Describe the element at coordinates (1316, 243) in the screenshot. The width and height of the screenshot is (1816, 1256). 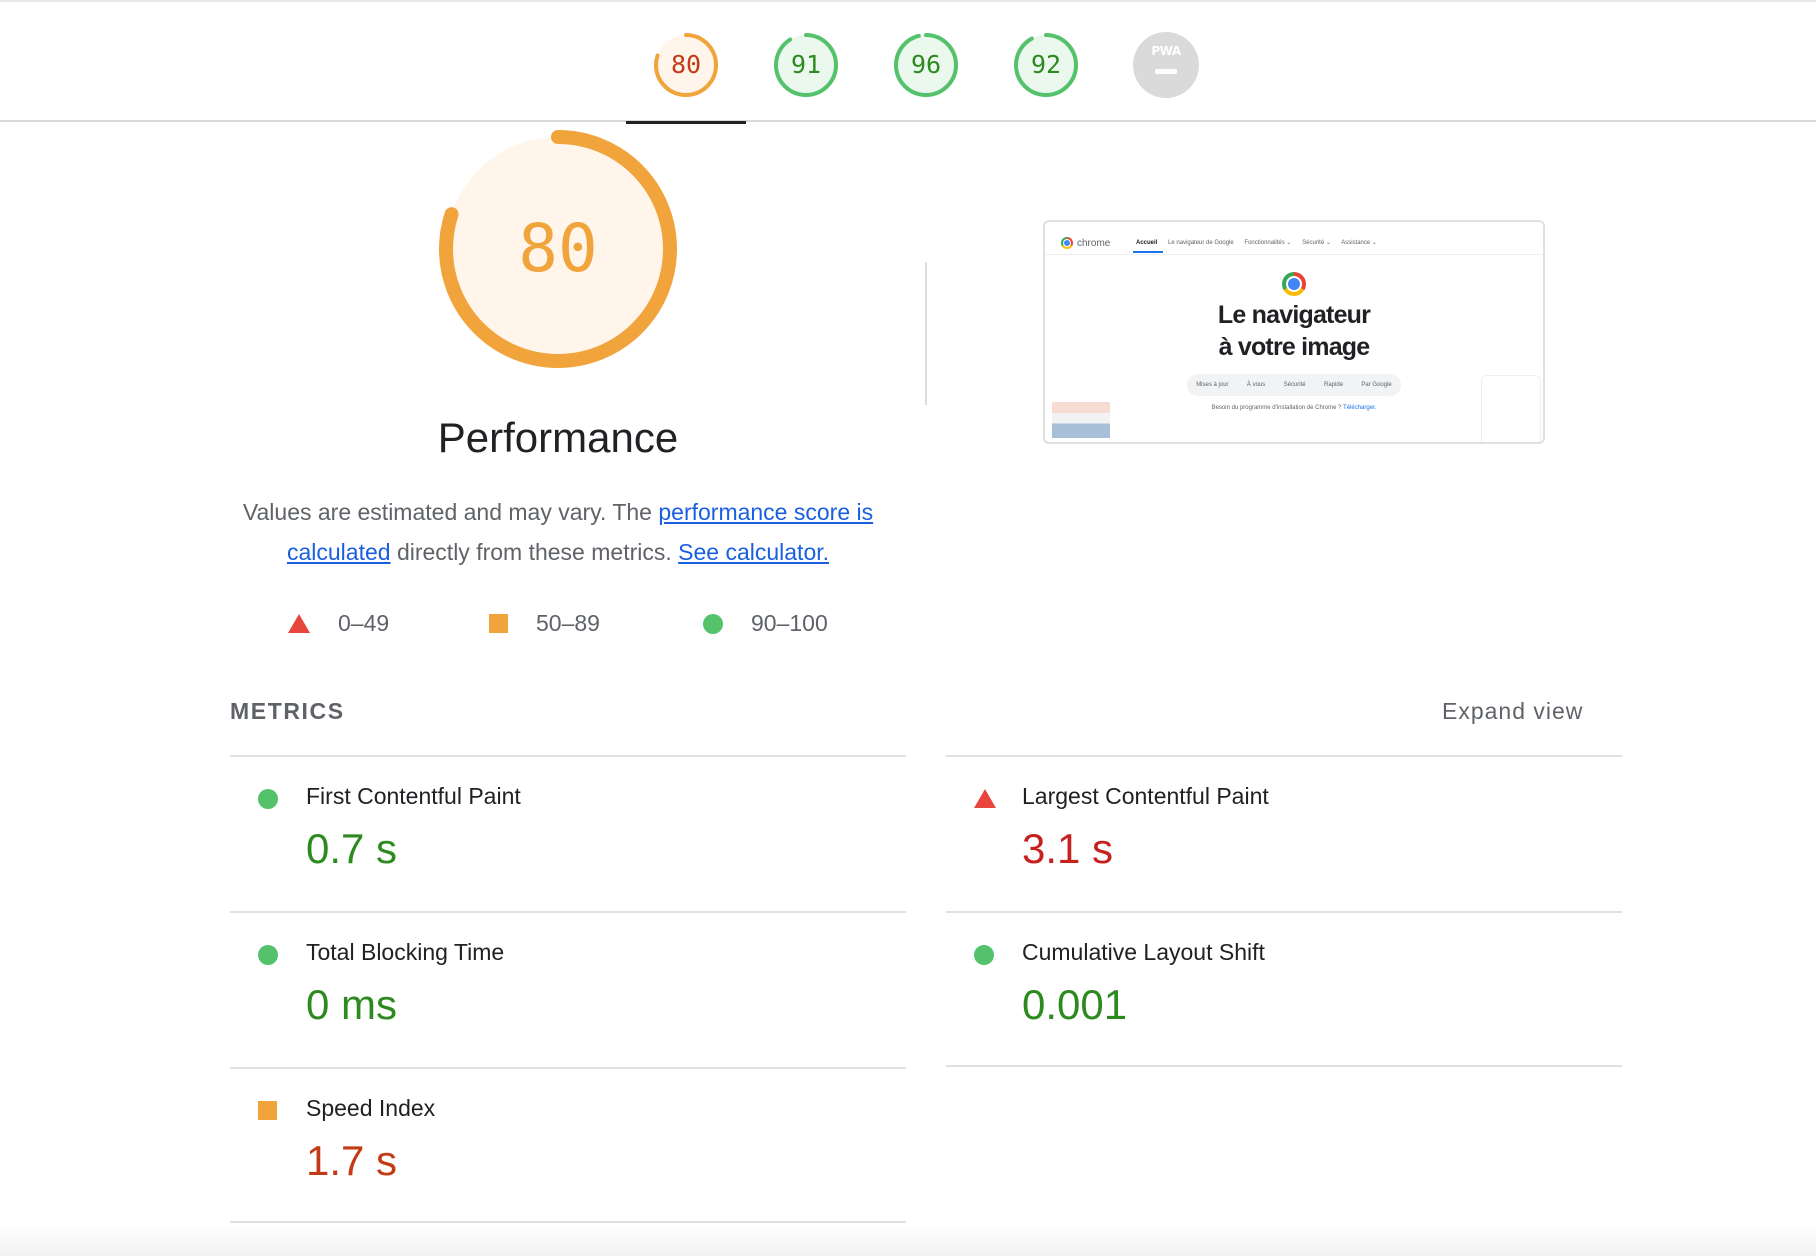
I see `thumbnail-nav-item: Sécurité ⌄` at that location.